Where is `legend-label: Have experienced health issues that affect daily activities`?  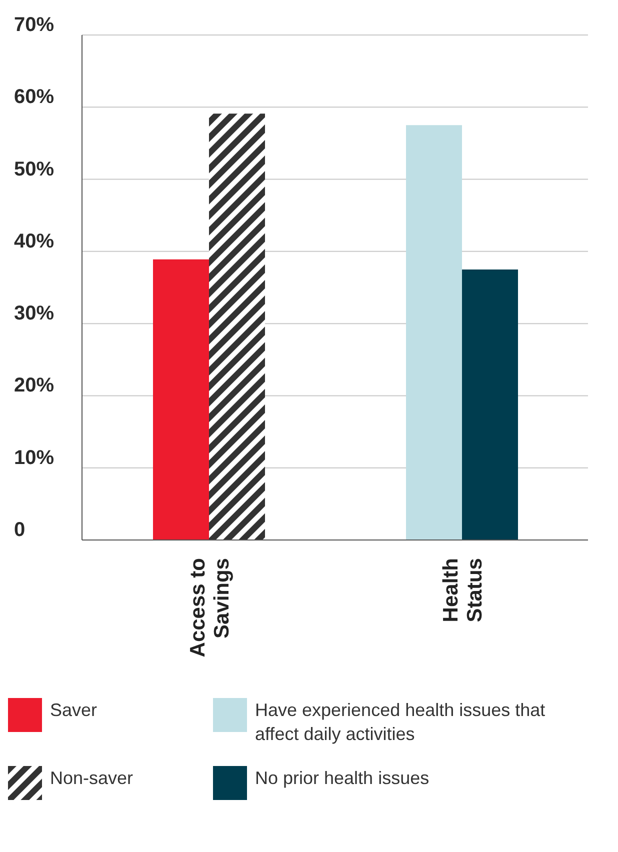 legend-label: Have experienced health issues that affect daily activities is located at coordinates (400, 722).